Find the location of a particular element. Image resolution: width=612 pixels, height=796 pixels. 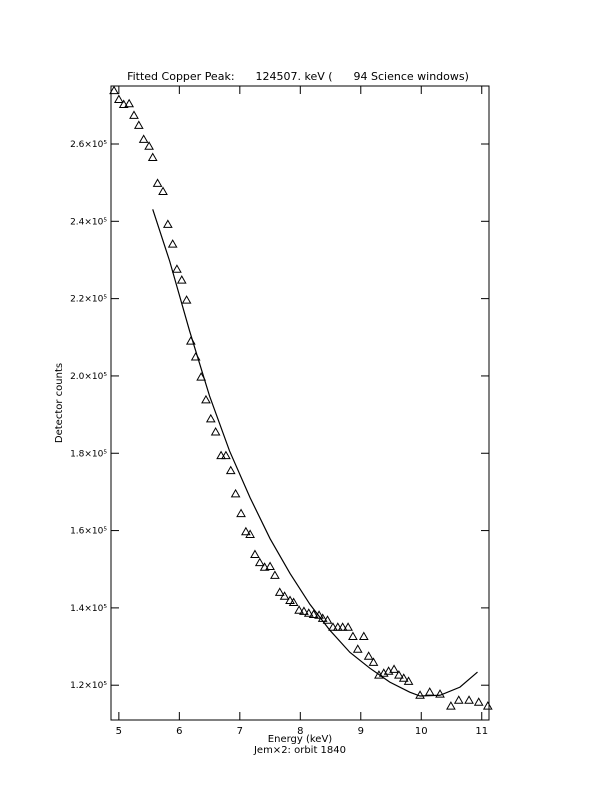

y-tick-label: 1.4×10⁵ is located at coordinates (88, 609).